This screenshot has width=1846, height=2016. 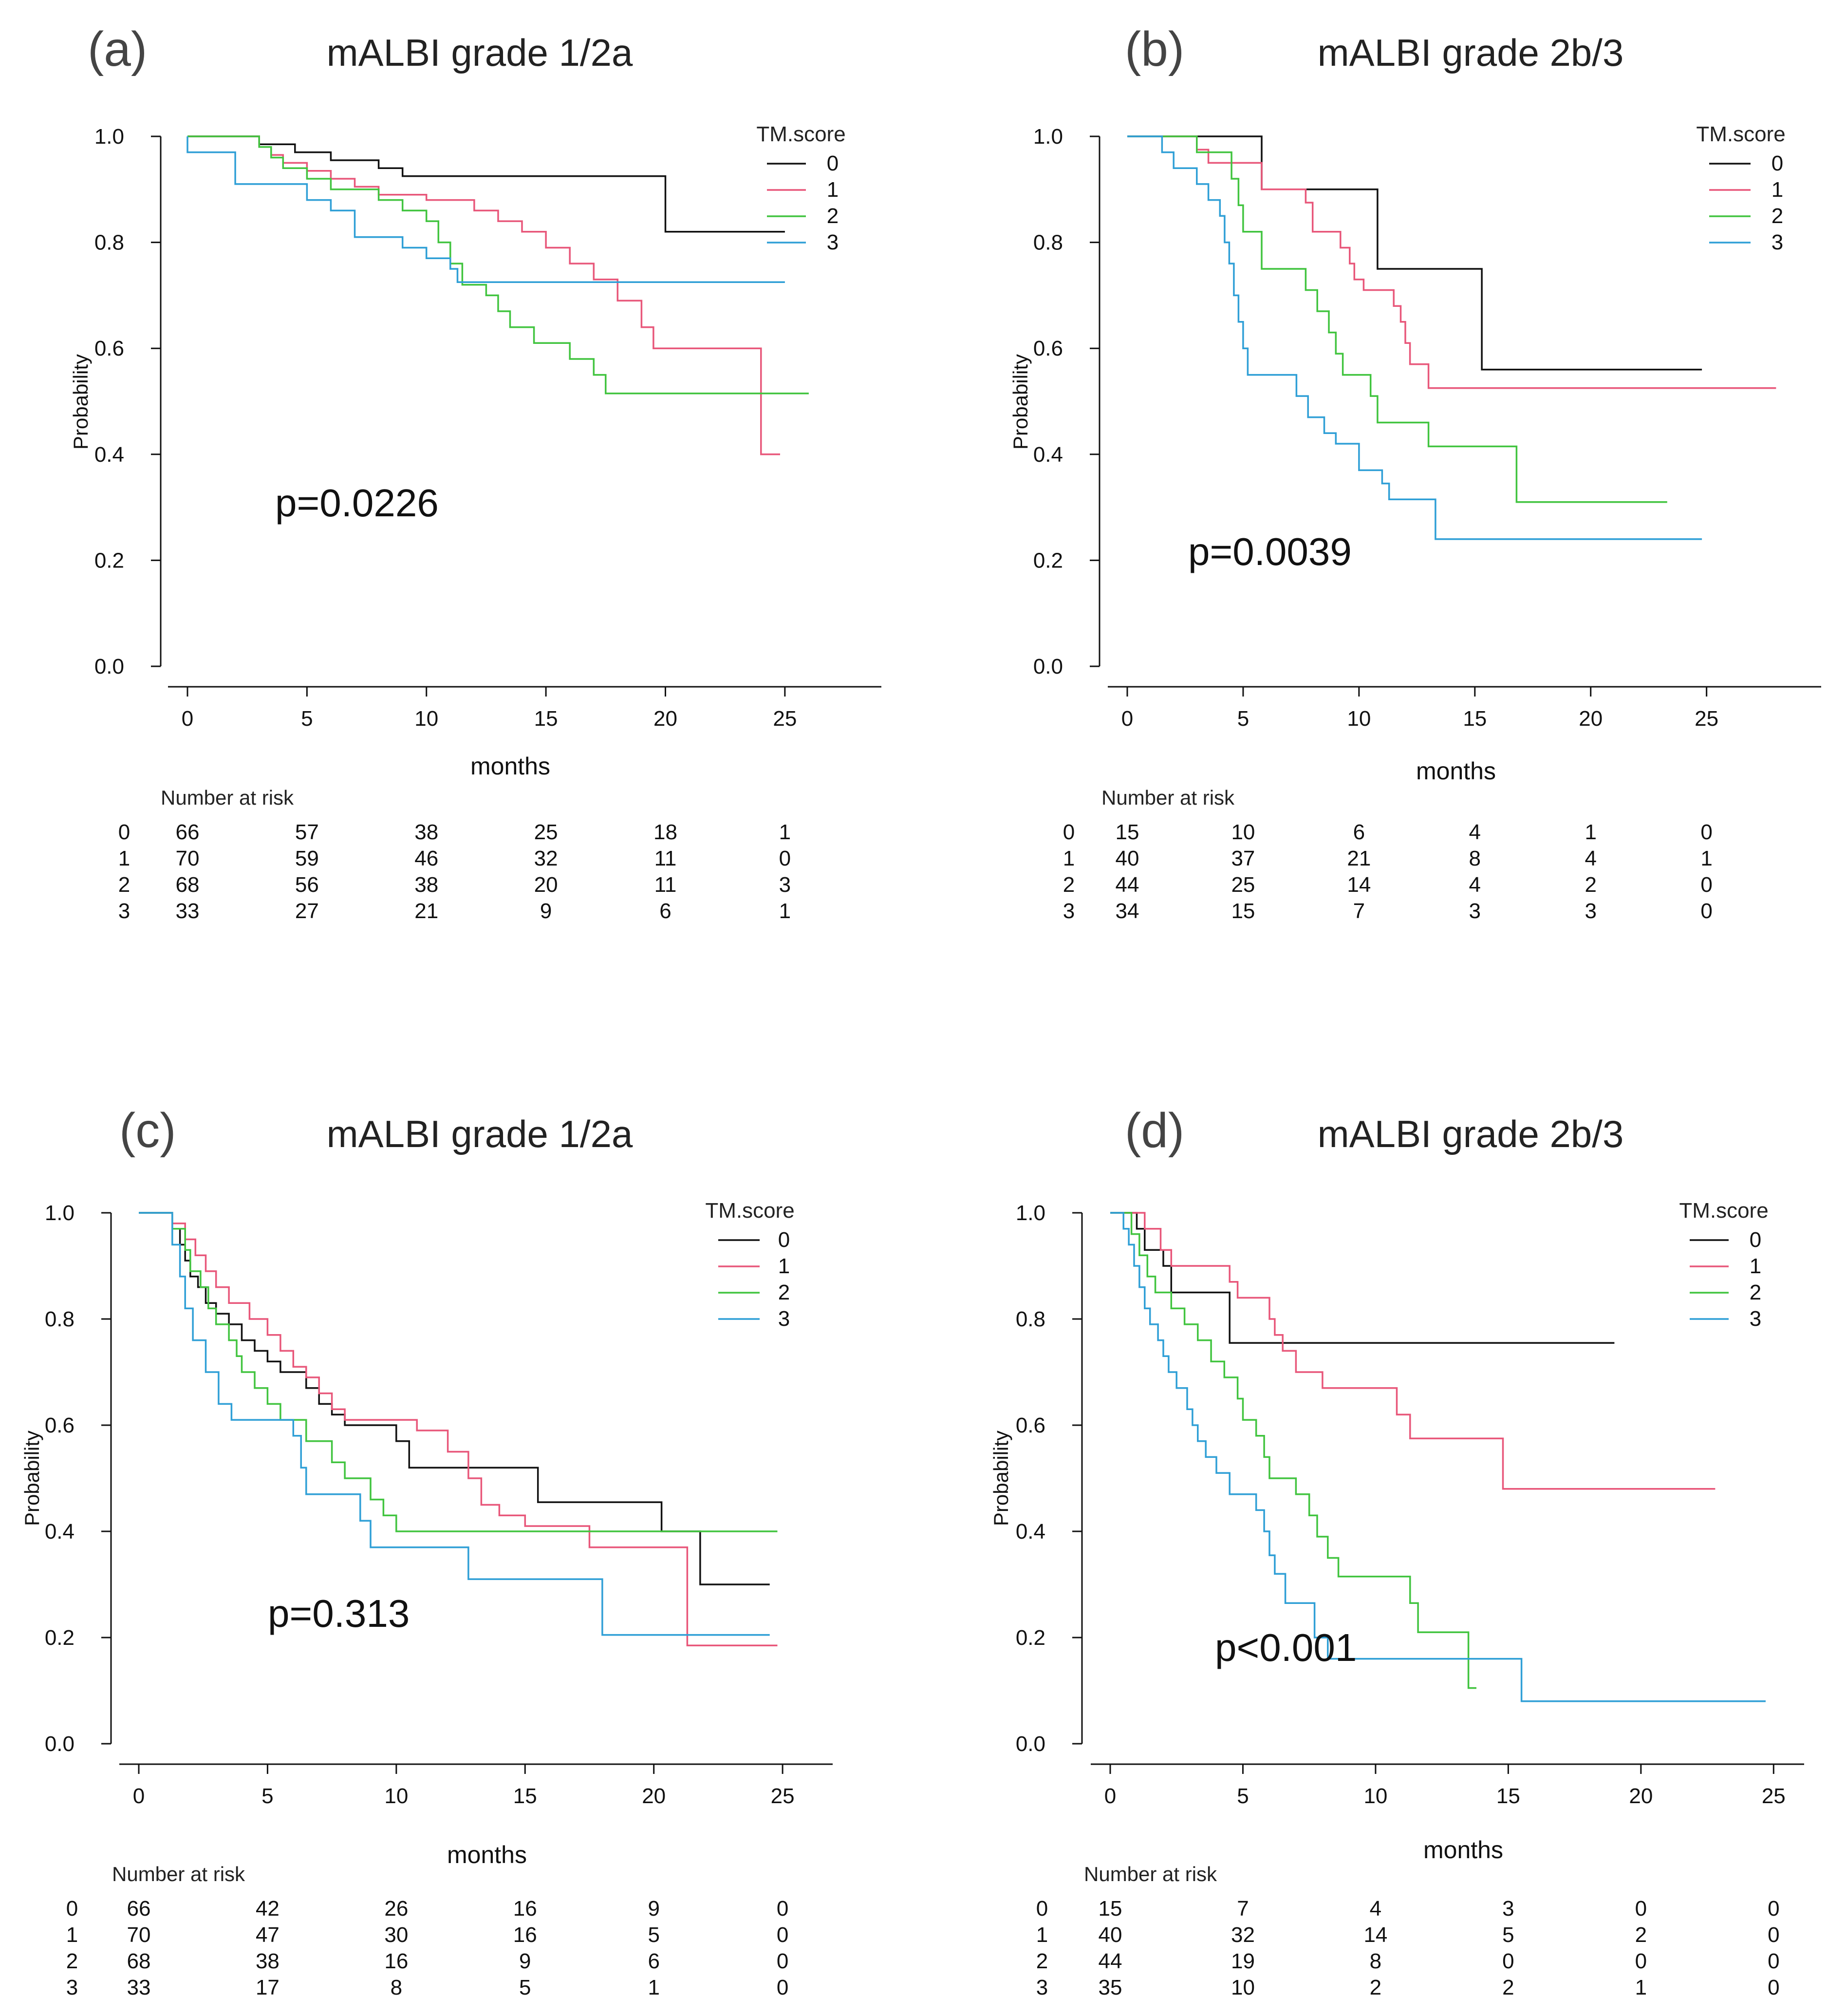 I want to click on risk-cell: 42, so click(x=268, y=1909).